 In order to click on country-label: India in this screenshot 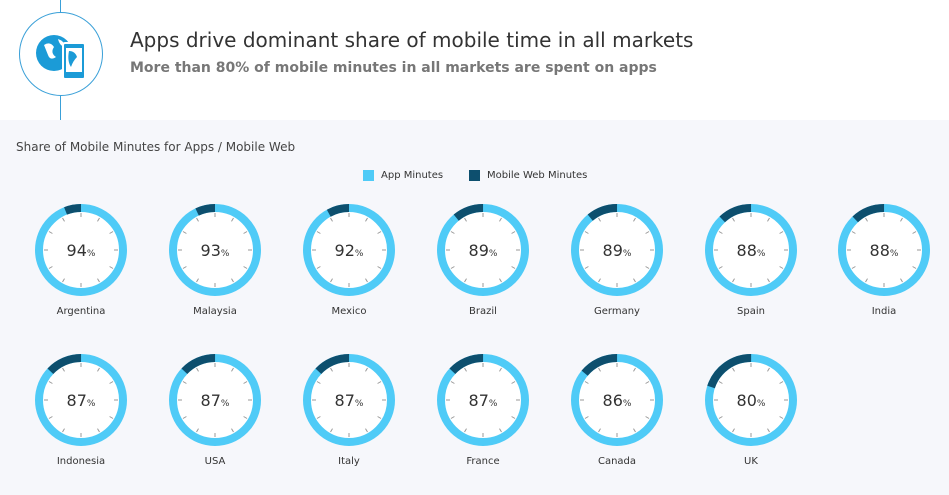, I will do `click(884, 311)`.